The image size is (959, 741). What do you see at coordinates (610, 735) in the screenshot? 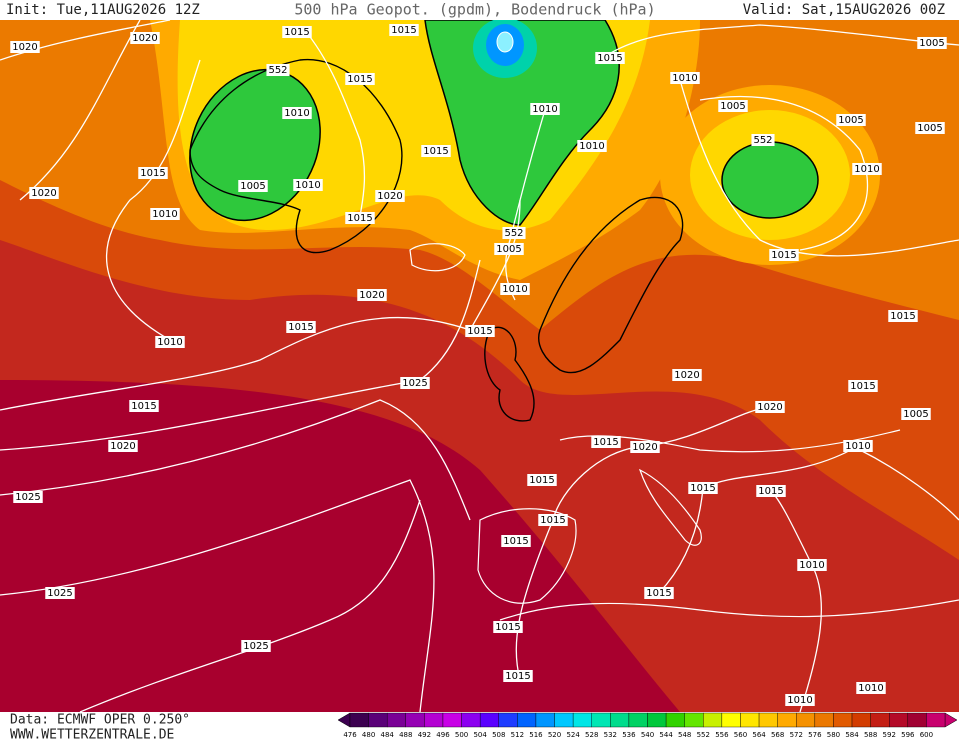
I see `scale-label: 532` at bounding box center [610, 735].